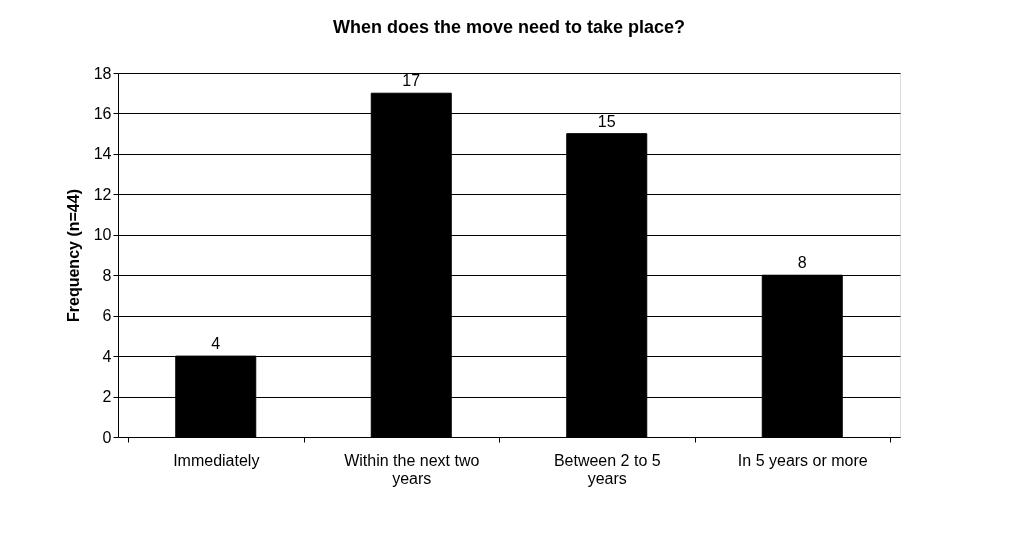 Image resolution: width=1015 pixels, height=533 pixels. What do you see at coordinates (107, 397) in the screenshot?
I see `y-tick-label: 2` at bounding box center [107, 397].